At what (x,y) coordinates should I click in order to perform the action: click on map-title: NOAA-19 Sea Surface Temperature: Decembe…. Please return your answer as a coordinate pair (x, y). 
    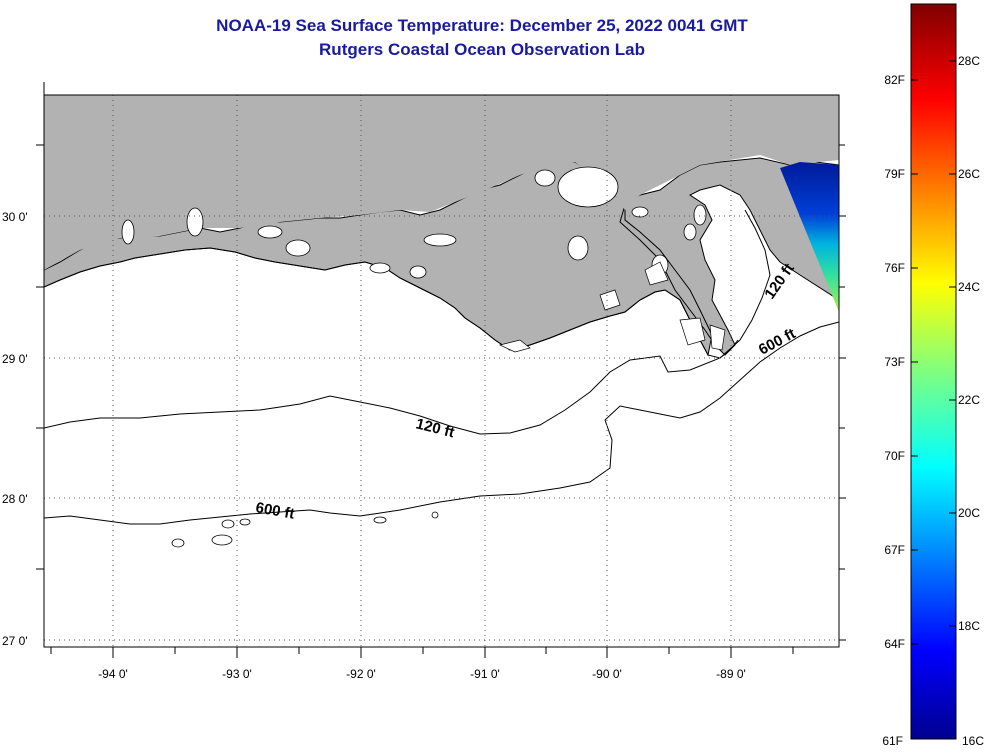
    Looking at the image, I should click on (482, 25).